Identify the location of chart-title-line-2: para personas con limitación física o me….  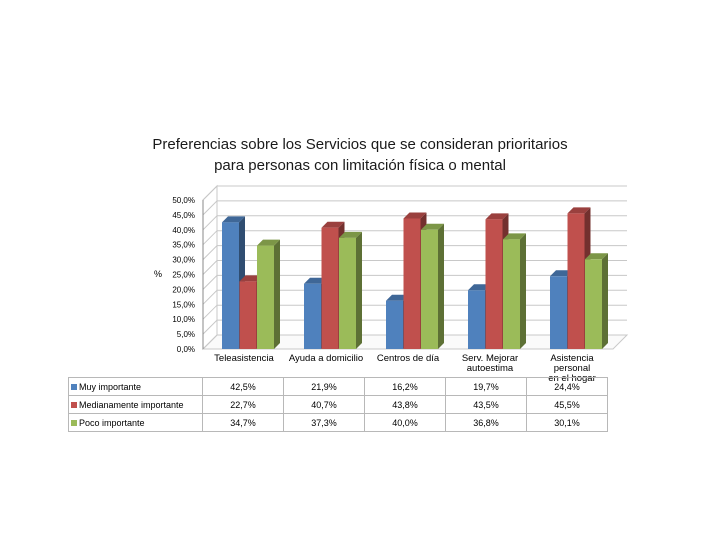
(360, 165).